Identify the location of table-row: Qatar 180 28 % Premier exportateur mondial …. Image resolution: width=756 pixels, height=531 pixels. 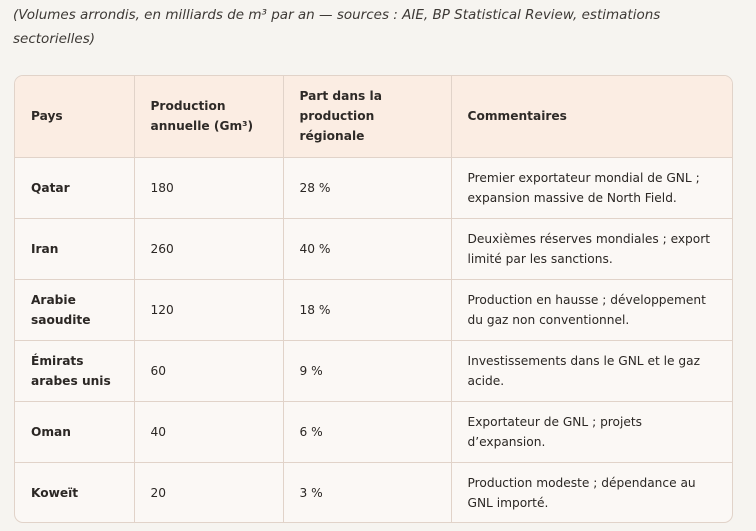
(373, 188).